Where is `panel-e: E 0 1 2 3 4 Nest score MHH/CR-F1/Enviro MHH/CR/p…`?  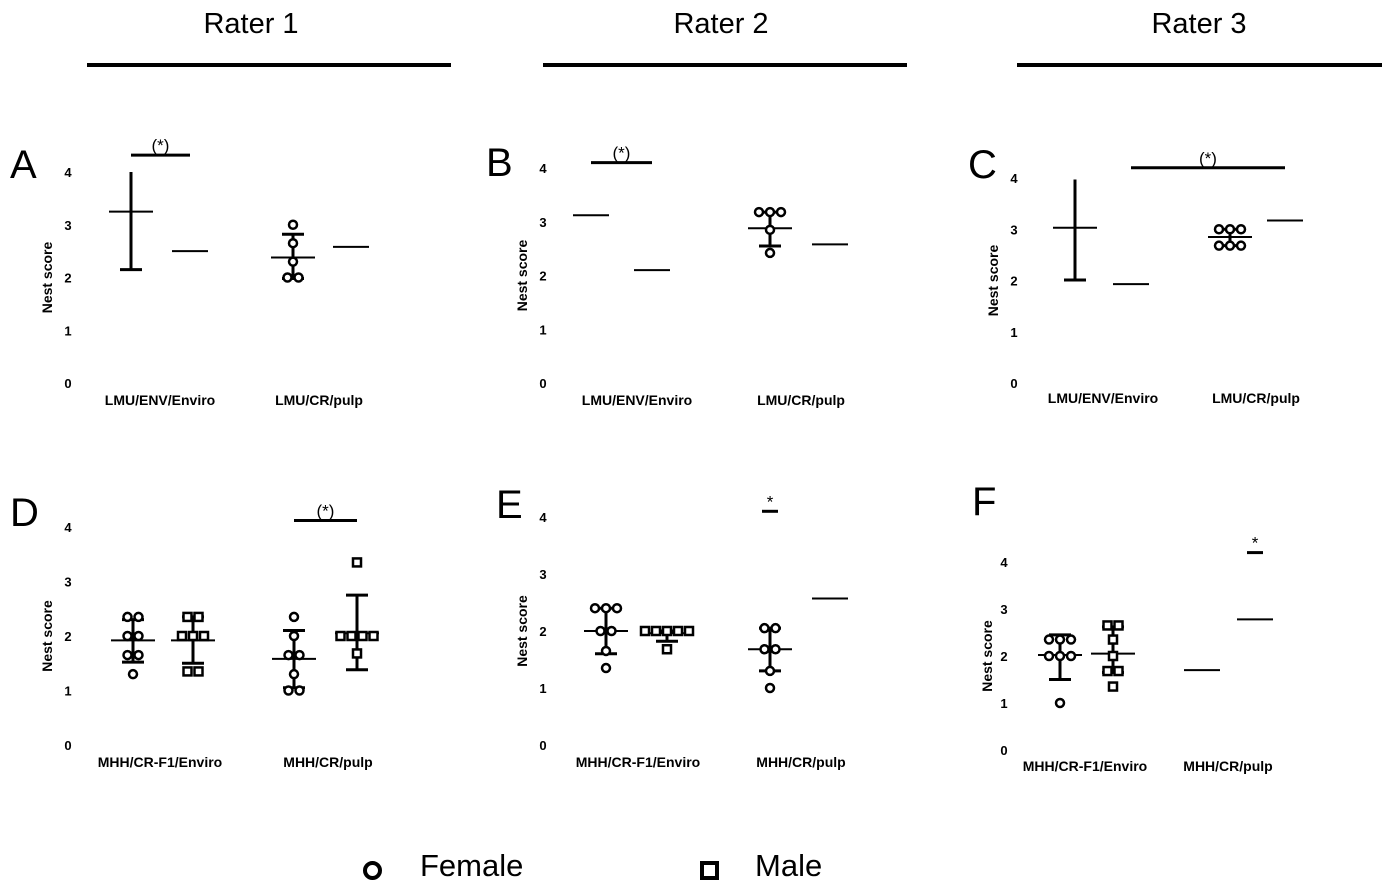 panel-e: E 0 1 2 3 4 Nest score MHH/CR-F1/Enviro MHH/CR/p… is located at coordinates (672, 626).